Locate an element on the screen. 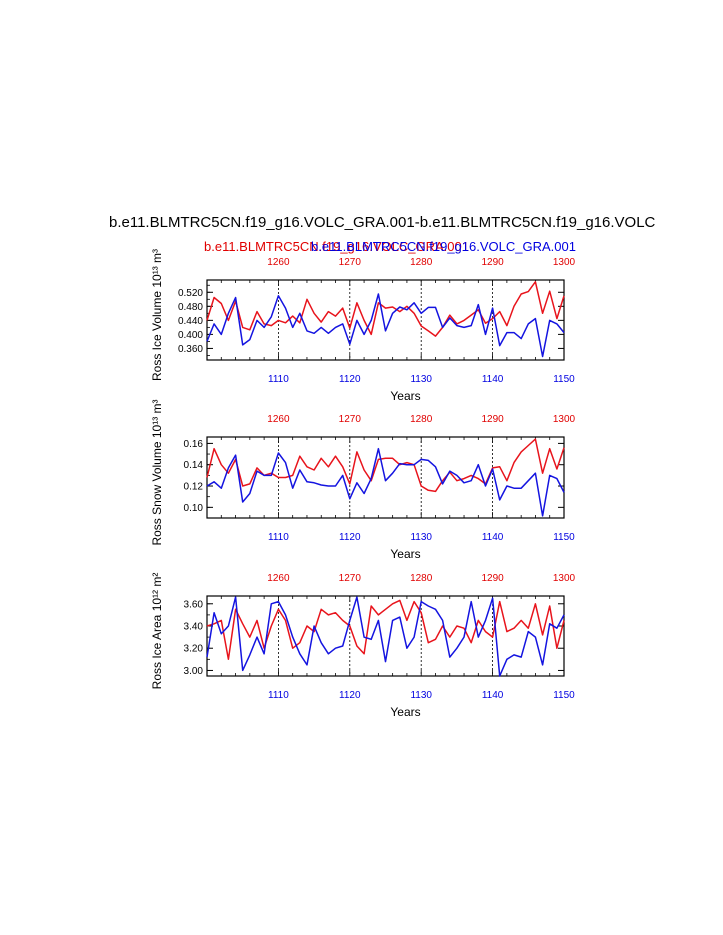  y-axis-title: Ross Ice Area 10¹² m² is located at coordinates (157, 631).